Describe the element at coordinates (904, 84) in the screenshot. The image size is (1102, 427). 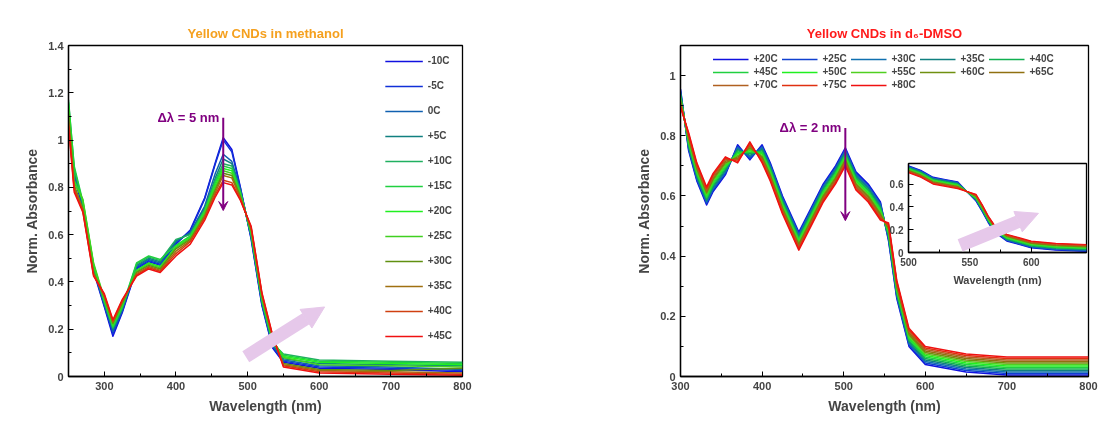
I see `legend-label: +80C` at that location.